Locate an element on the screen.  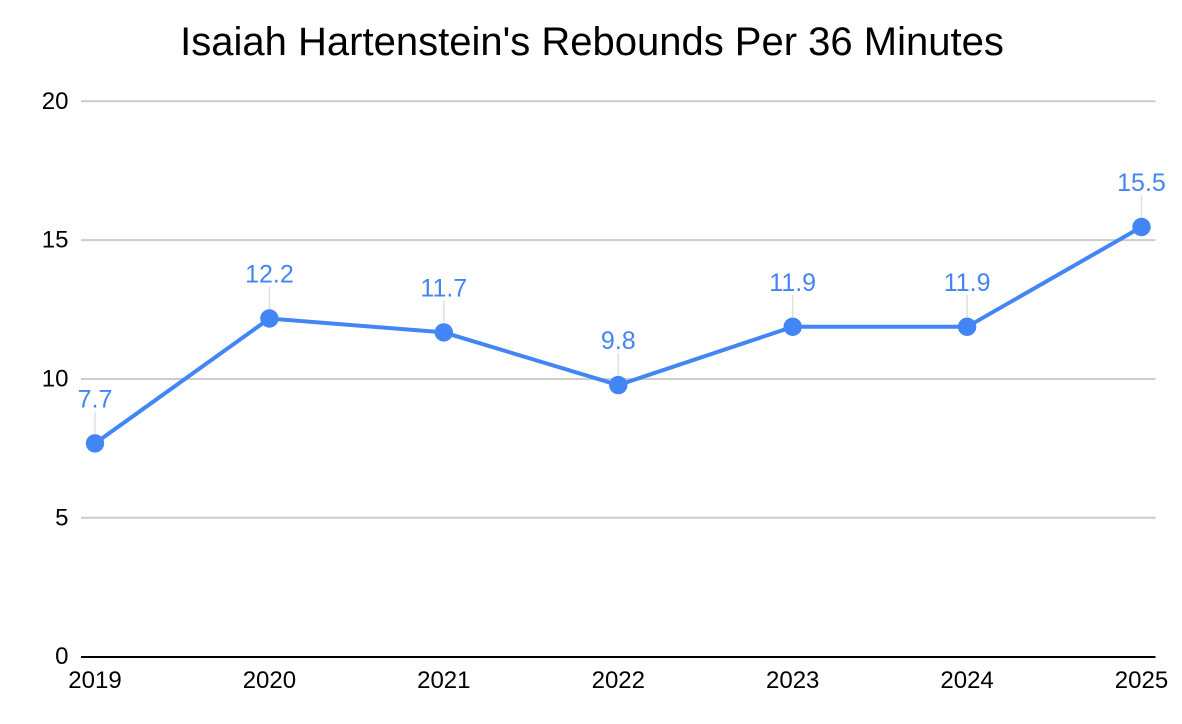
svg-text: 9.8 is located at coordinates (618, 341).